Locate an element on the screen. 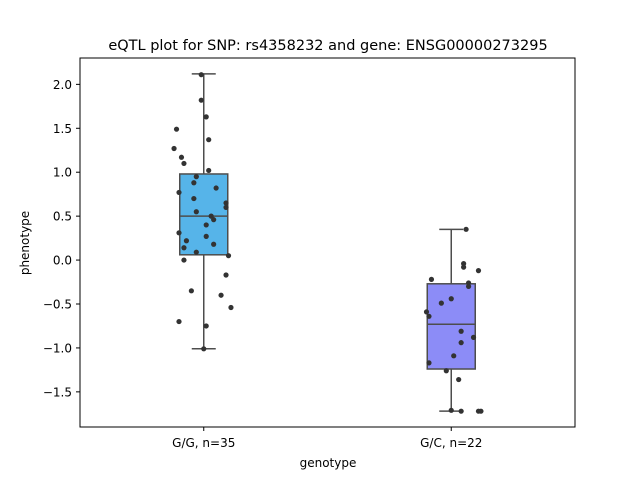 Image resolution: width=640 pixels, height=480 pixels. y-tick-label: 2.0 is located at coordinates (62, 85).